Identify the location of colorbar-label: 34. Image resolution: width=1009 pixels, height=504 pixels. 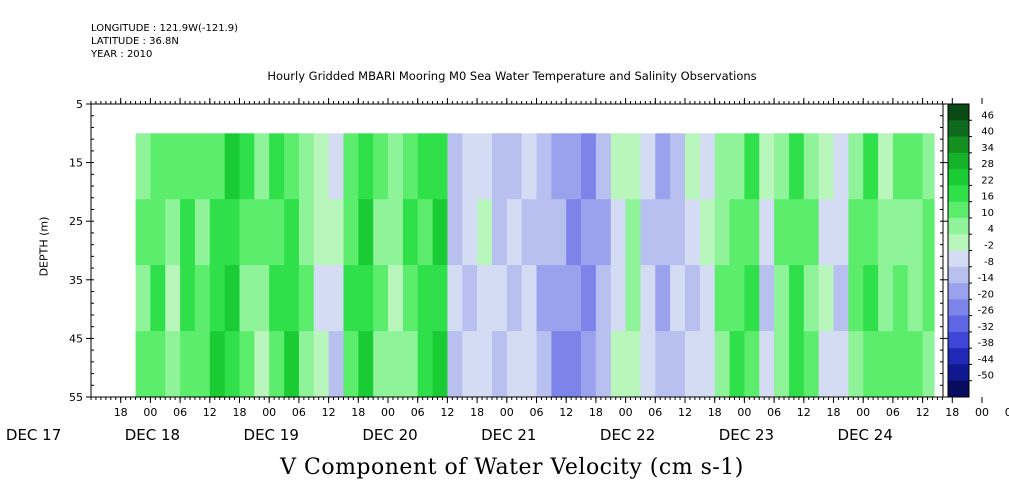
(987, 148).